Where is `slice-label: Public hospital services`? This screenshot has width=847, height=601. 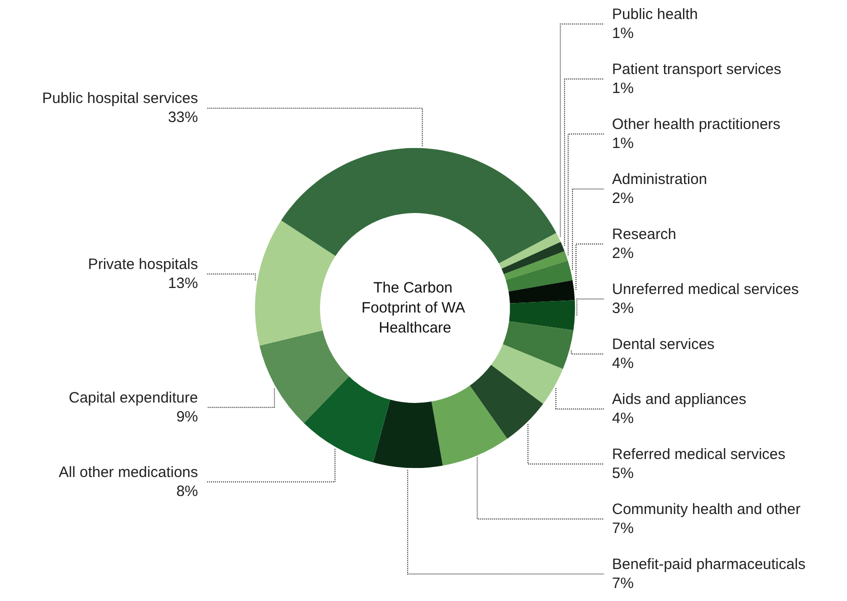
slice-label: Public hospital services is located at coordinates (120, 99).